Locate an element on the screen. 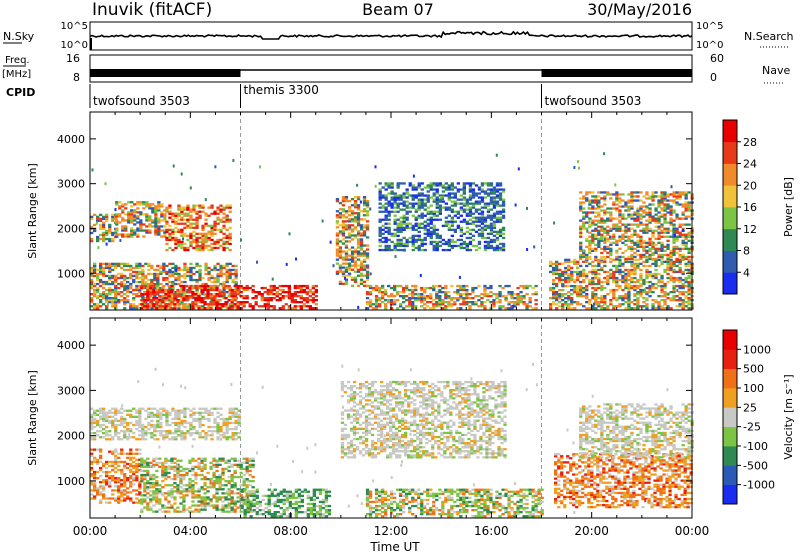 This screenshot has width=800, height=554. scatter-echo is located at coordinates (604, 239).